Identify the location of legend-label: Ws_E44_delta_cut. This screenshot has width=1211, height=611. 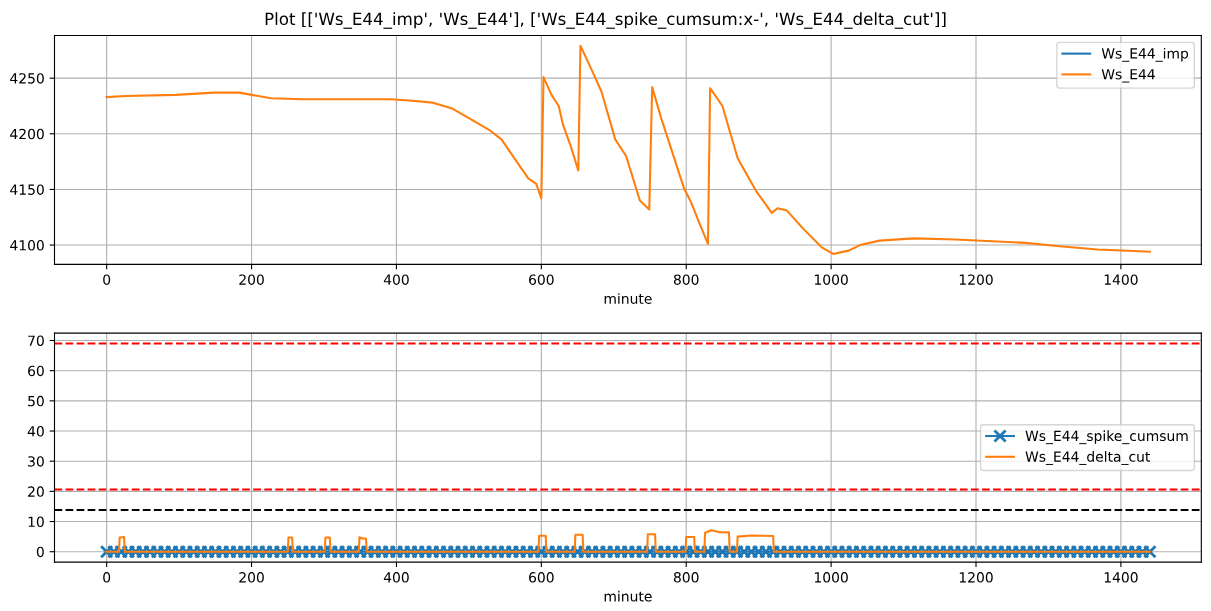
(1088, 458).